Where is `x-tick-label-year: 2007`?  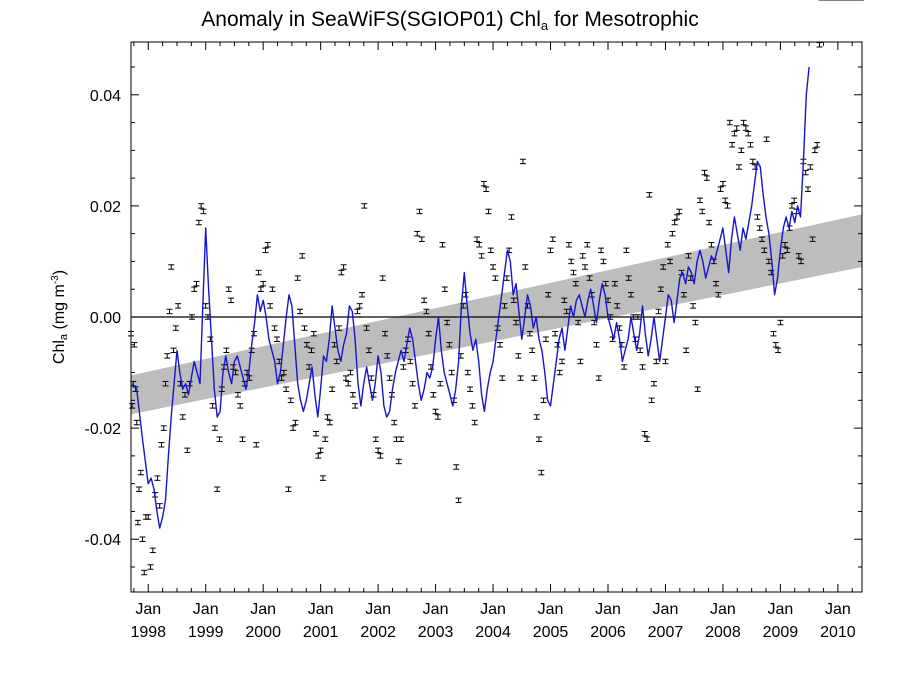 x-tick-label-year: 2007 is located at coordinates (666, 632).